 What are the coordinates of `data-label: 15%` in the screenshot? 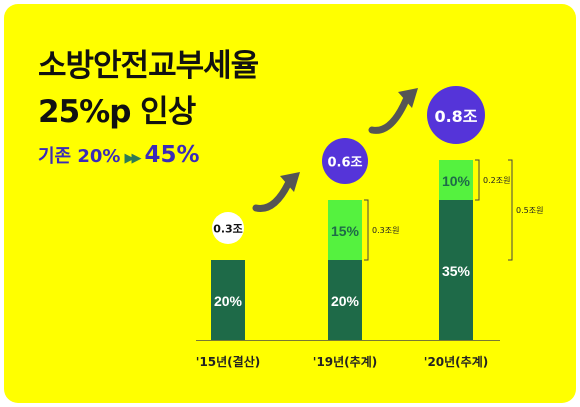 It's located at (345, 231).